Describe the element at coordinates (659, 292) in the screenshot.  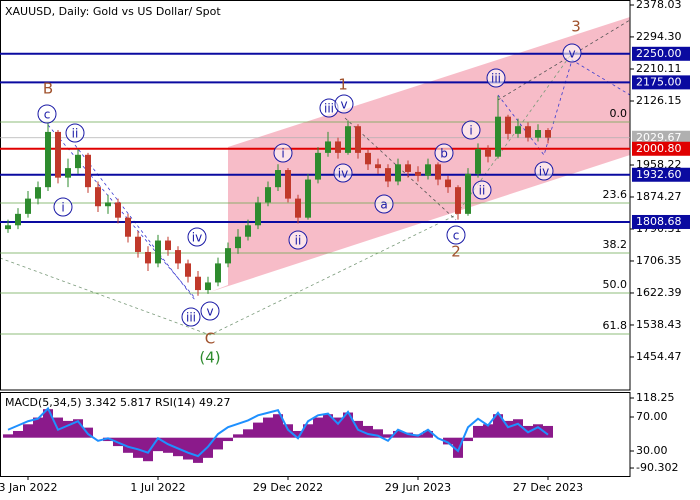
I see `y-tick-label: 1622.39` at that location.